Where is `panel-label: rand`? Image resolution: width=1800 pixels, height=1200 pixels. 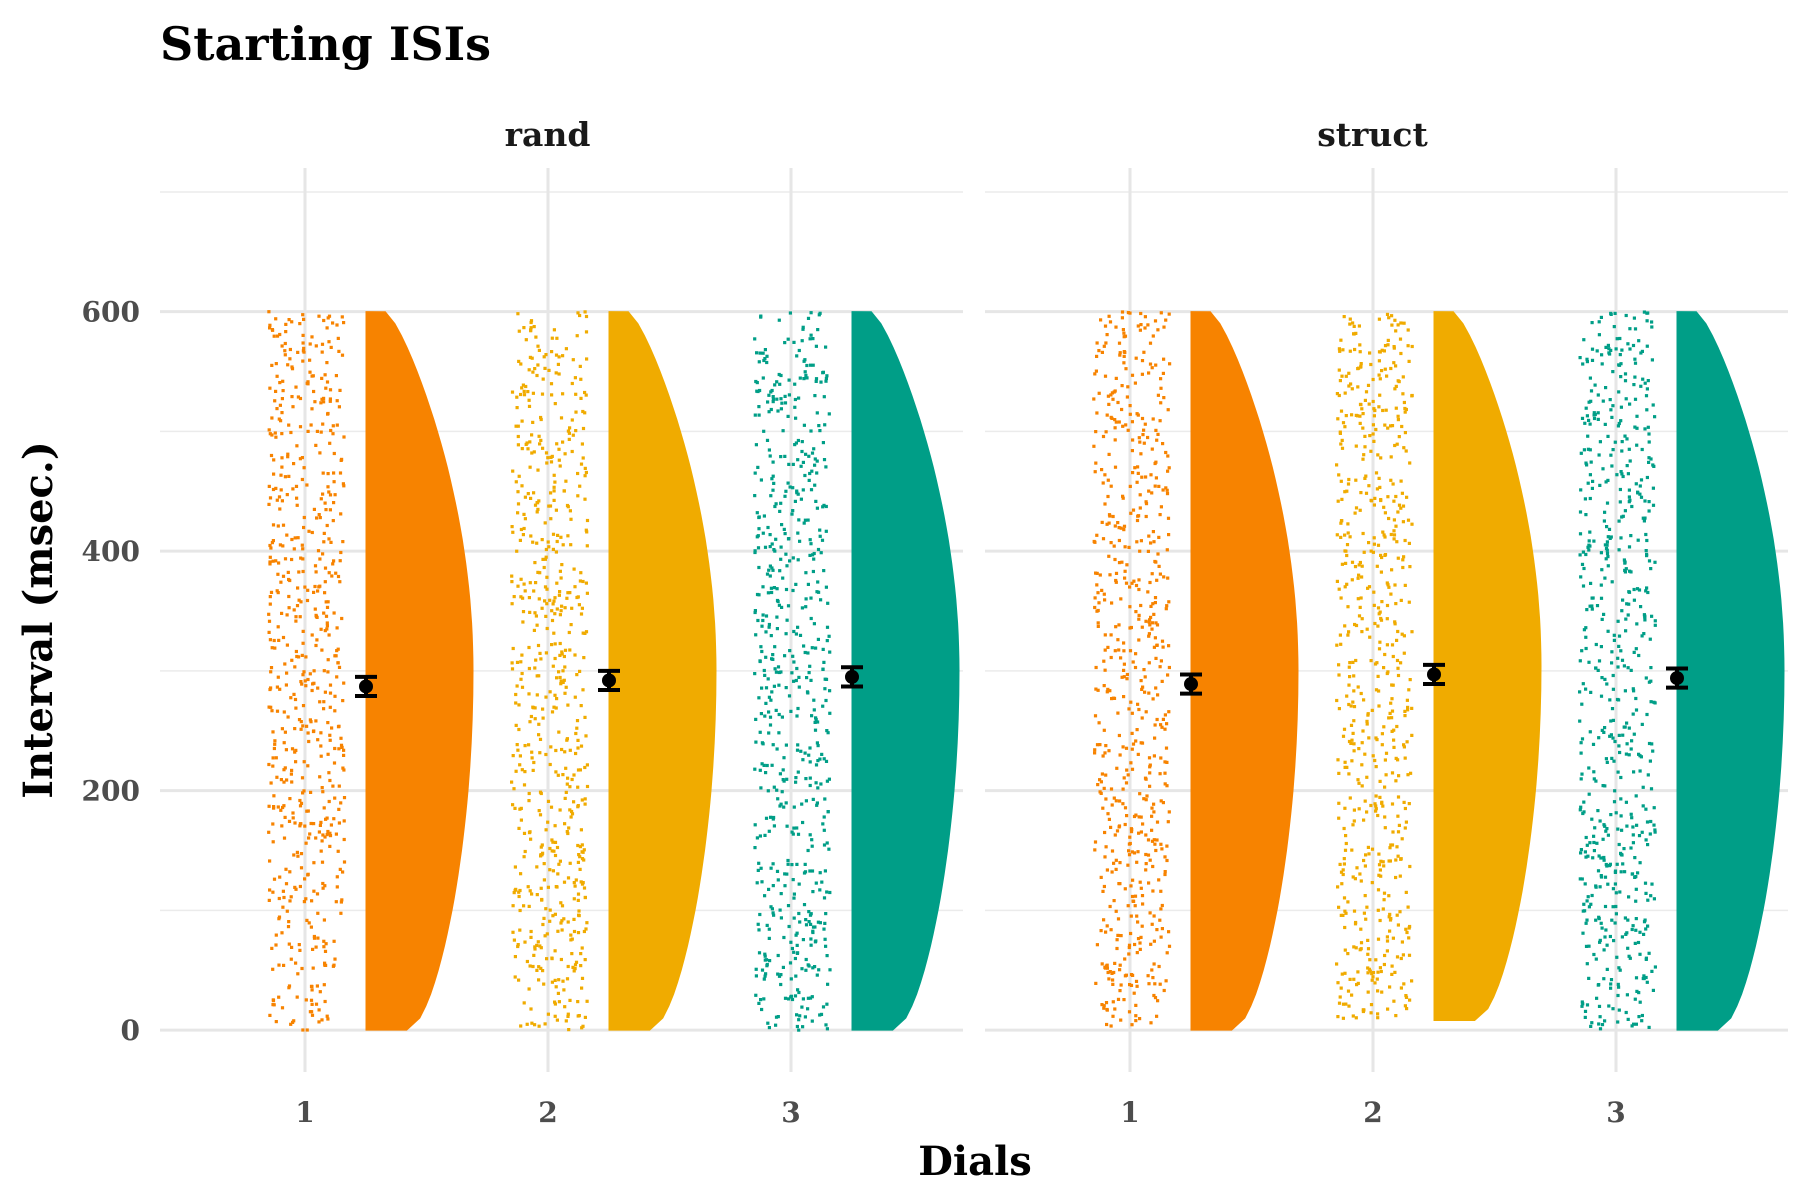 panel-label: rand is located at coordinates (548, 134).